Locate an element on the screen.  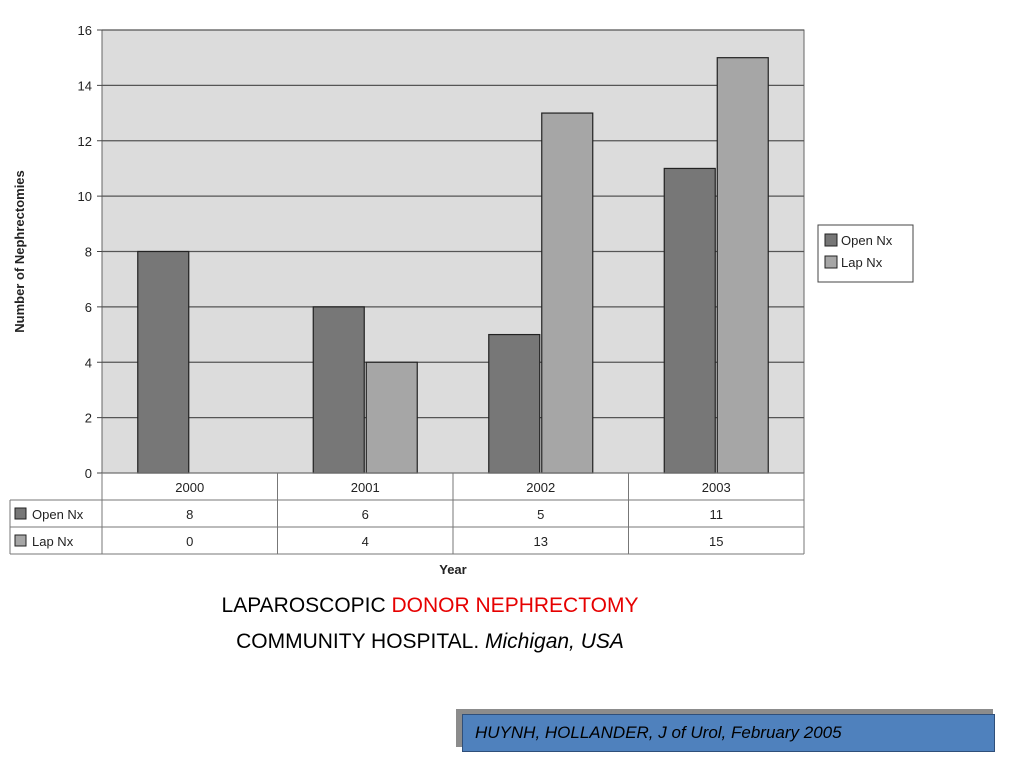
y-tick-label: 10 is located at coordinates (85, 196).